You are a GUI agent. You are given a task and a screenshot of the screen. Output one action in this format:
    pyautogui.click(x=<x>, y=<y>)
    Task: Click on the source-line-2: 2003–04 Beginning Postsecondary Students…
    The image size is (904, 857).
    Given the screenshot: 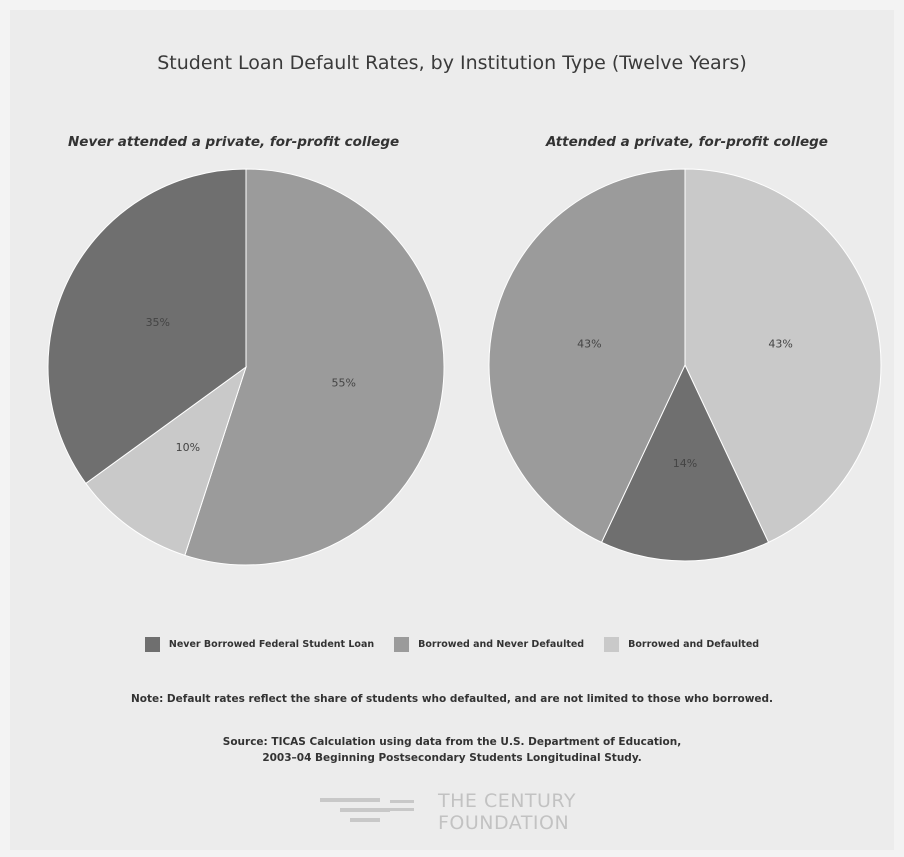 What is the action you would take?
    pyautogui.click(x=452, y=758)
    